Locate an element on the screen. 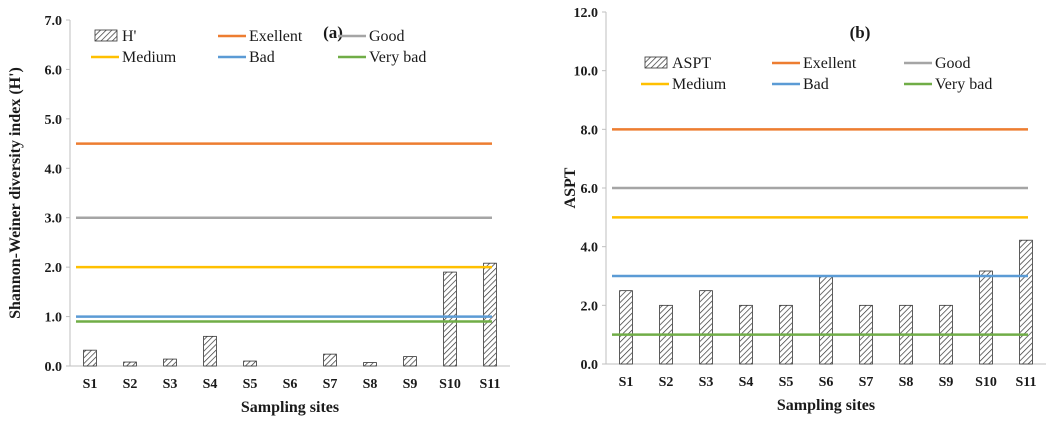 This screenshot has height=425, width=1052. y-tick-label: 5.0 is located at coordinates (54, 120).